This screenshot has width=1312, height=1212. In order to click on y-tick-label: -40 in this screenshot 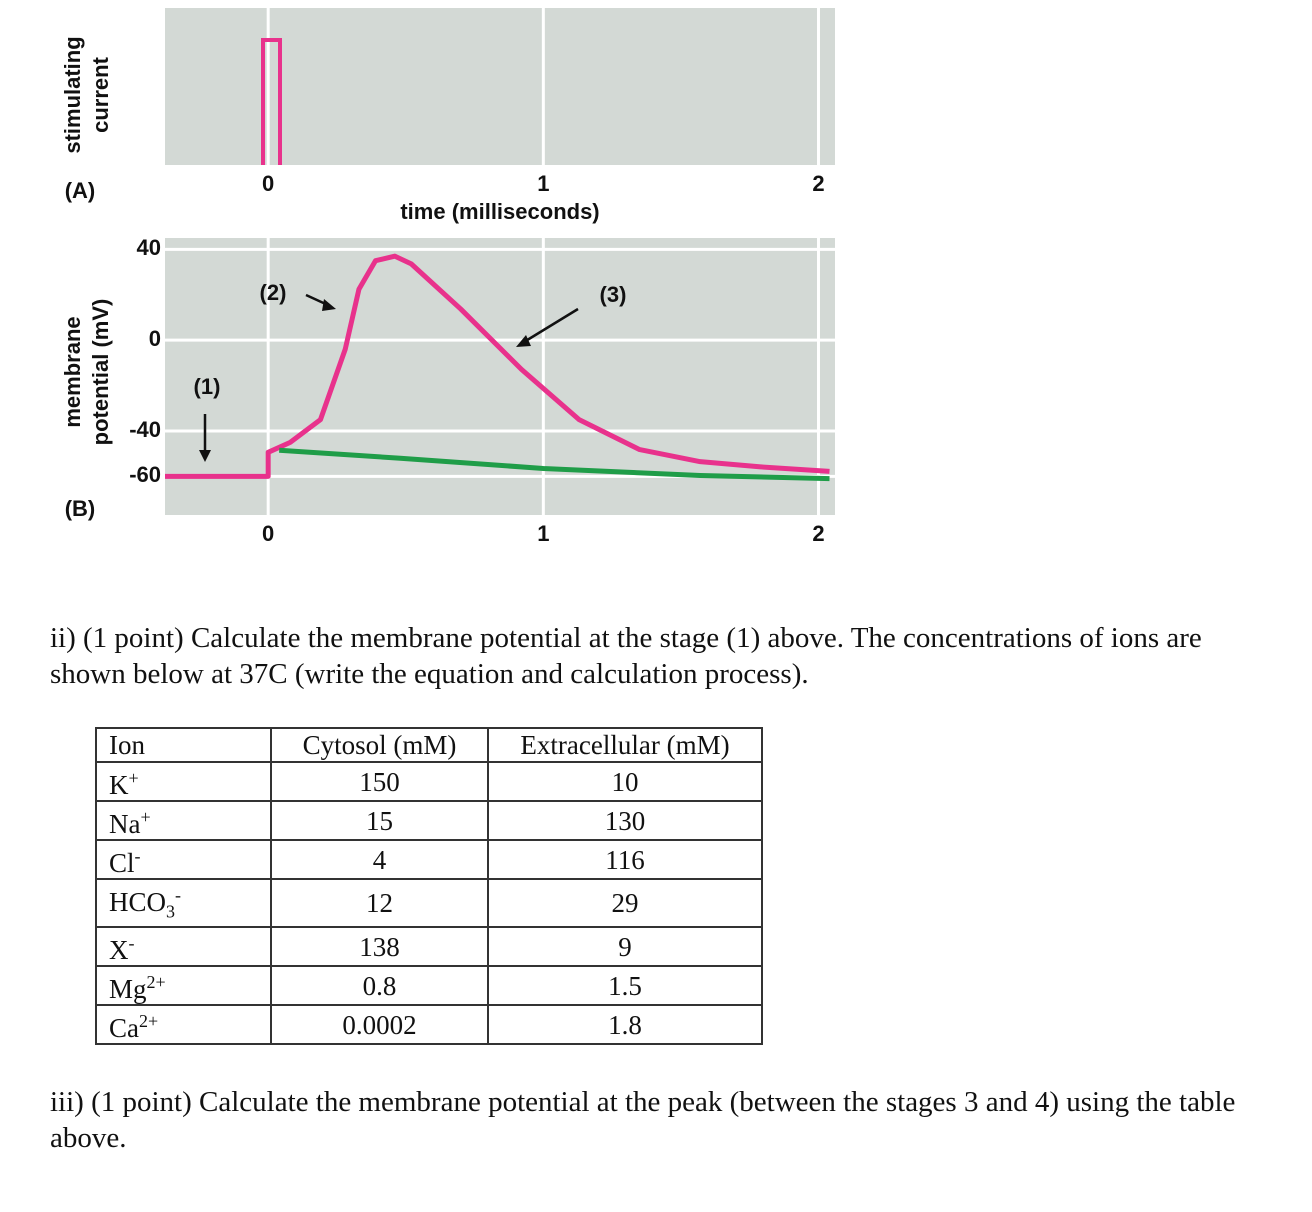, I will do `click(145, 429)`.